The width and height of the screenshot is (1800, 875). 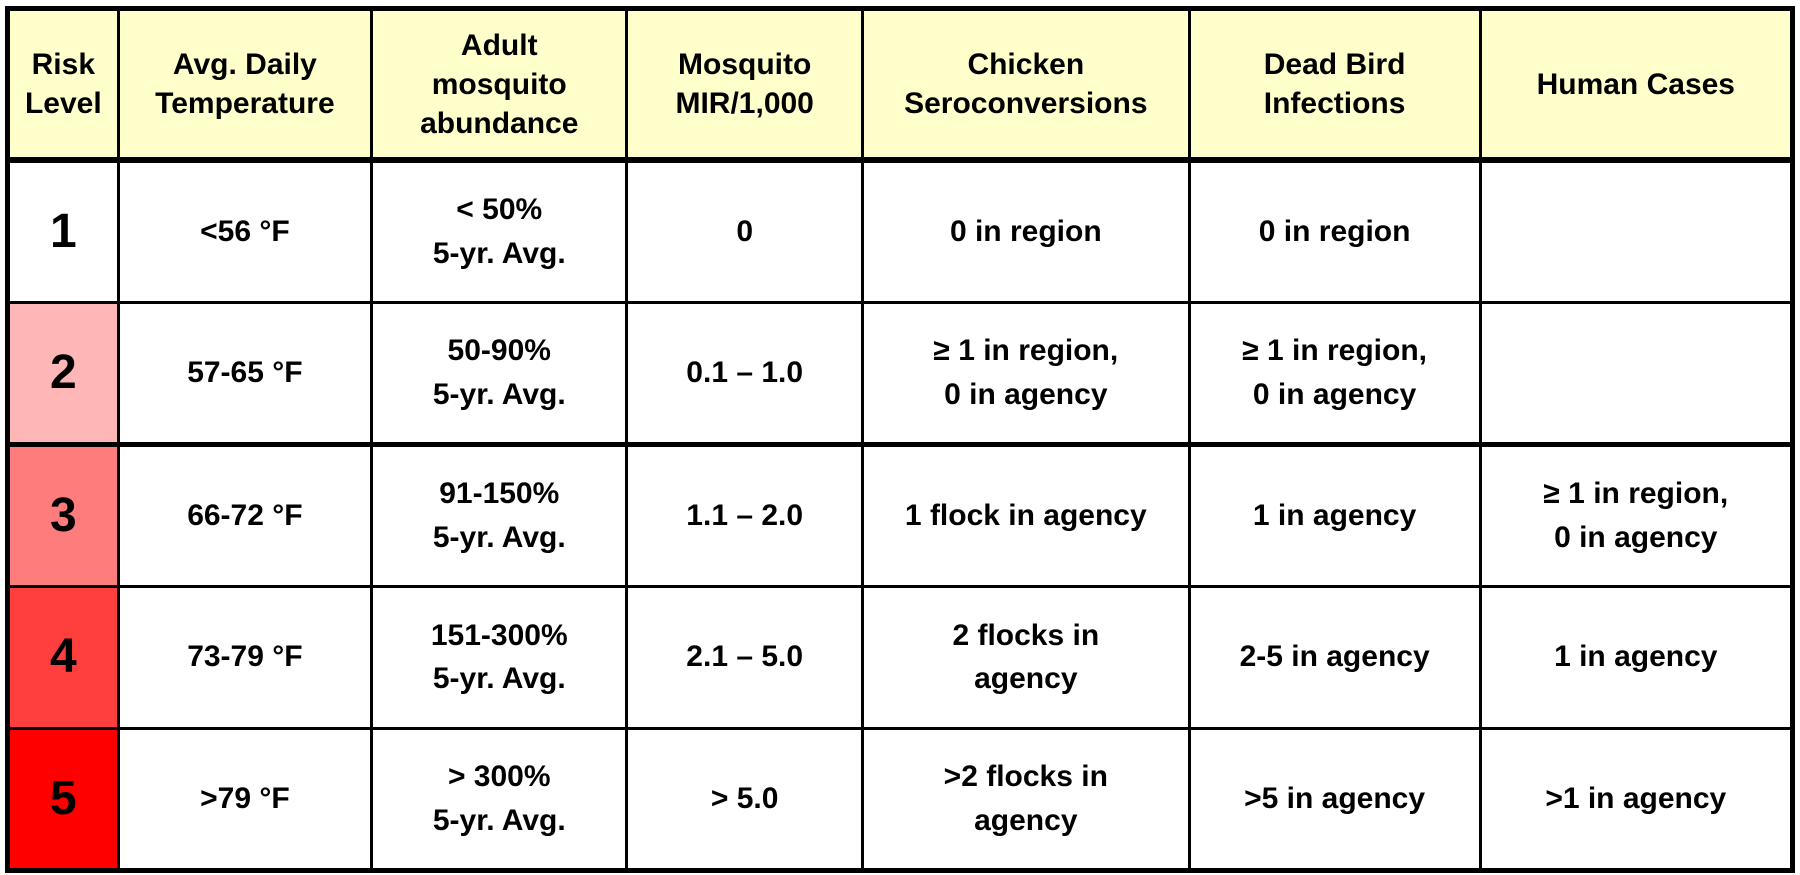 What do you see at coordinates (745, 64) in the screenshot?
I see `header-text-line: Mosquito` at bounding box center [745, 64].